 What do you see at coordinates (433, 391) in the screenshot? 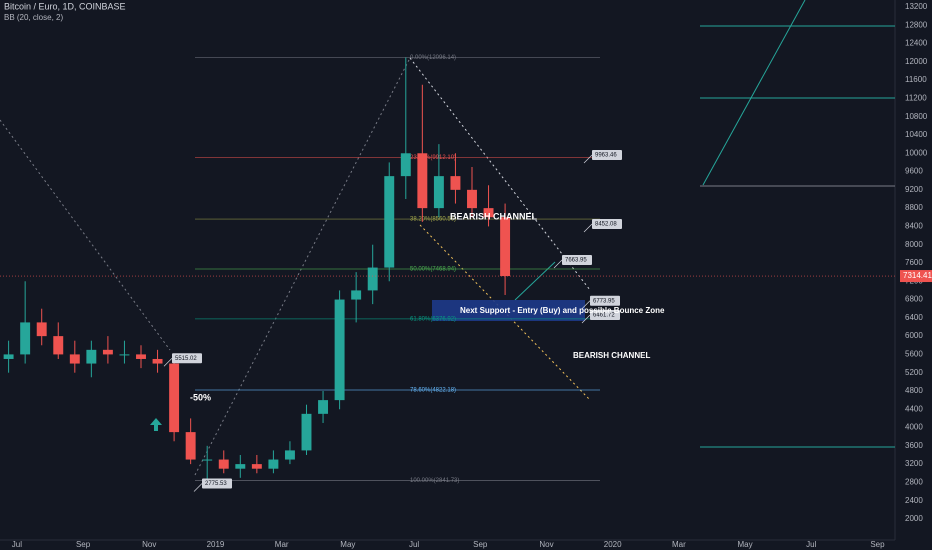
I see `fib-label: 78.60%(4822.18)` at bounding box center [433, 391].